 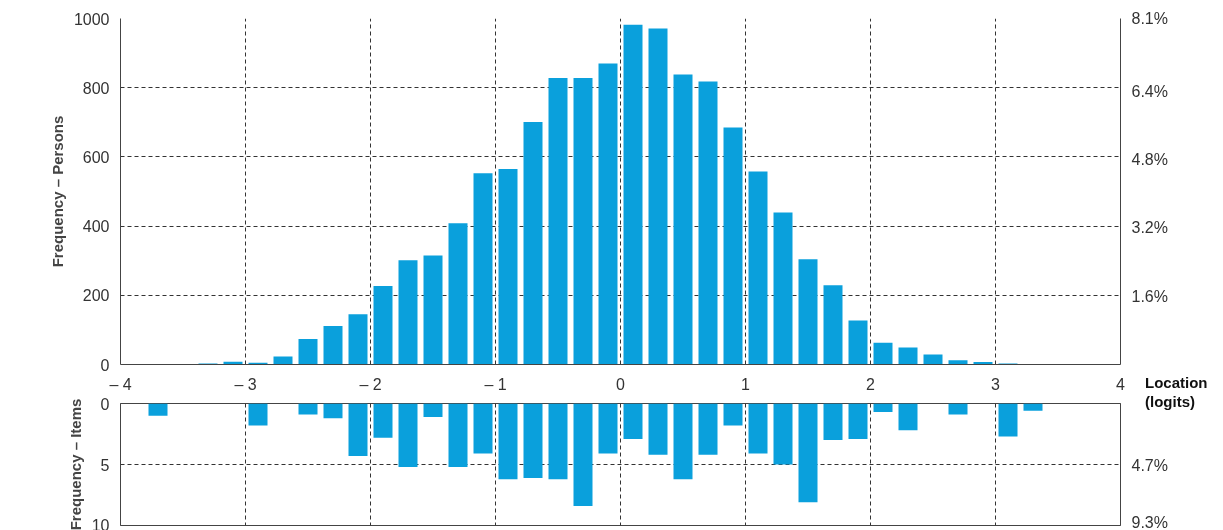 I want to click on x-tick-label: 4, so click(x=1121, y=384).